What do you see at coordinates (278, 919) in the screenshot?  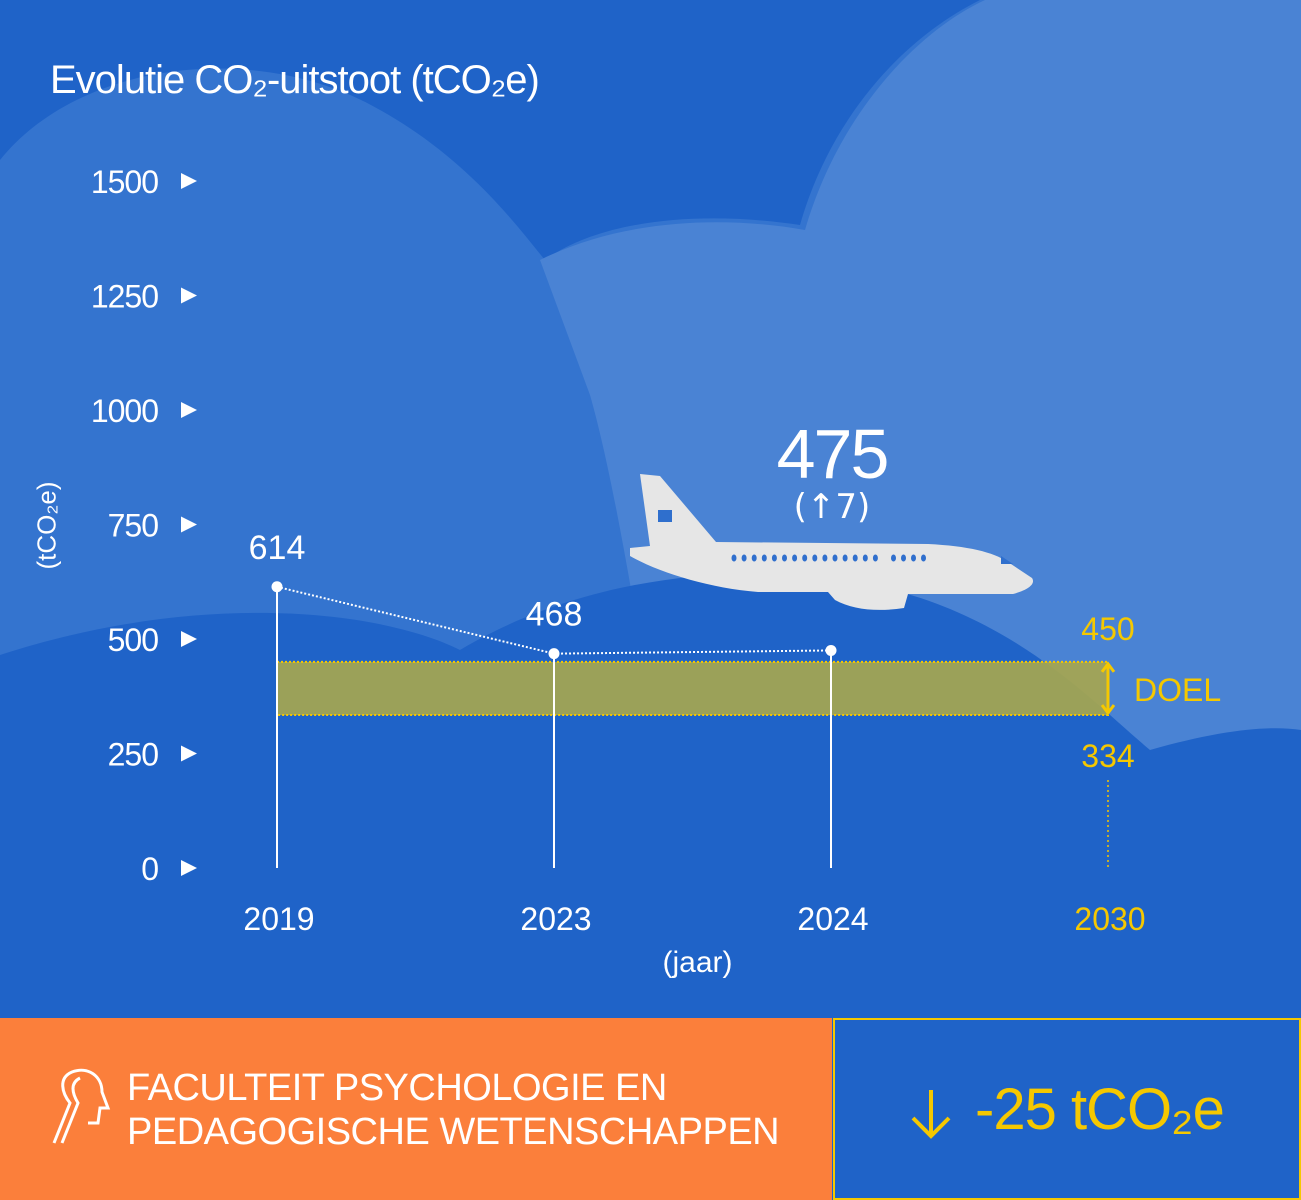 I see `x-tick-label: 2019` at bounding box center [278, 919].